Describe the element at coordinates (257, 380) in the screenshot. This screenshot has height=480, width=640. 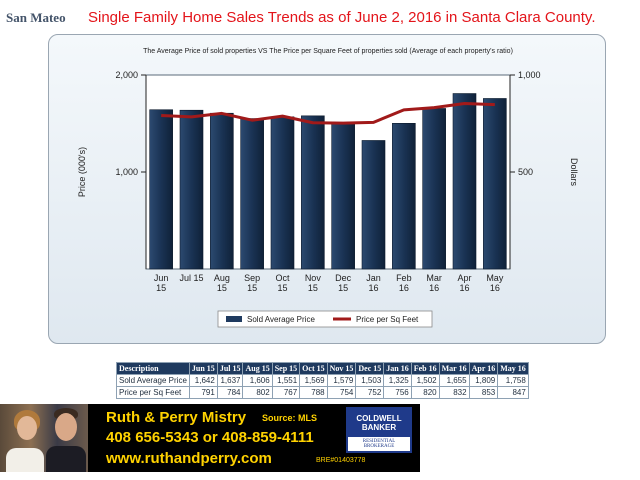
I see `table-cell: 1,606` at that location.